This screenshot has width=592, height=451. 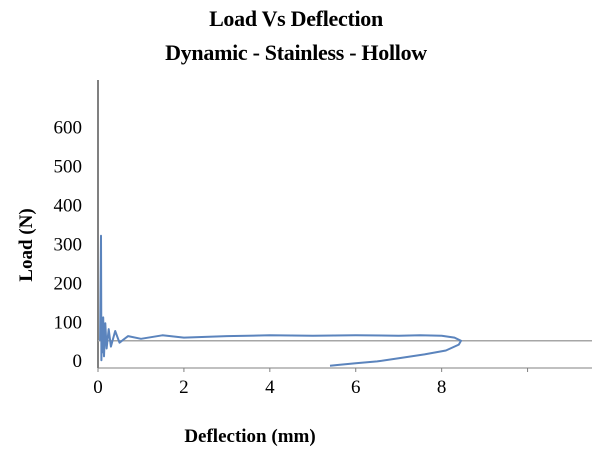 I want to click on x-tick-label: 8, so click(x=442, y=387).